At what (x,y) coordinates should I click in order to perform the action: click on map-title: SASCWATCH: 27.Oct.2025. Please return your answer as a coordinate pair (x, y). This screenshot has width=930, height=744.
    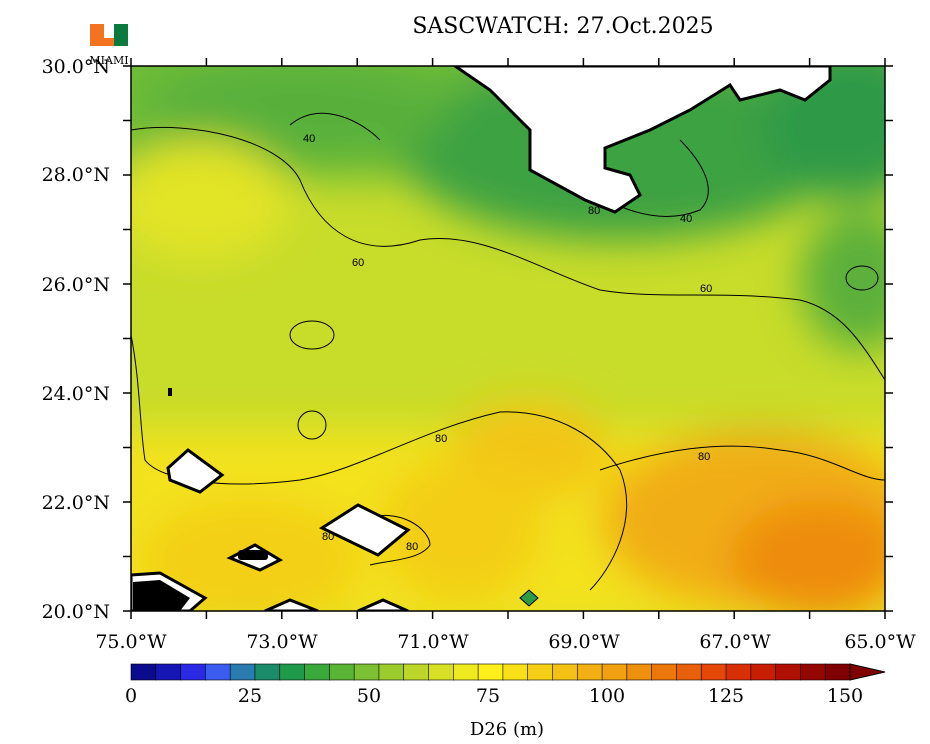
    Looking at the image, I should click on (562, 26).